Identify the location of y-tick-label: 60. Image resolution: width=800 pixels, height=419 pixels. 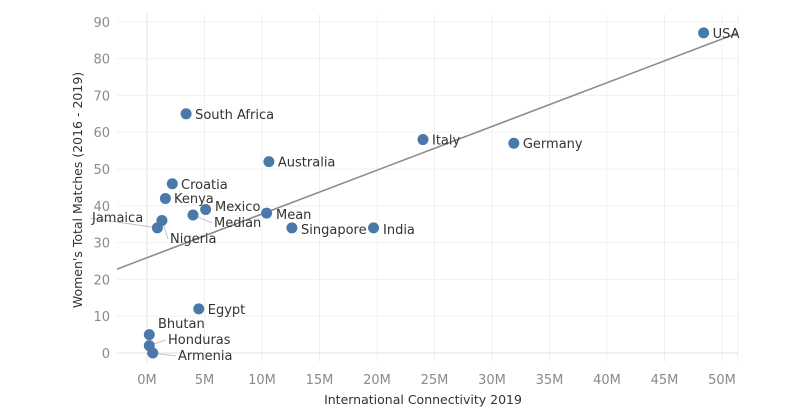
(101, 133).